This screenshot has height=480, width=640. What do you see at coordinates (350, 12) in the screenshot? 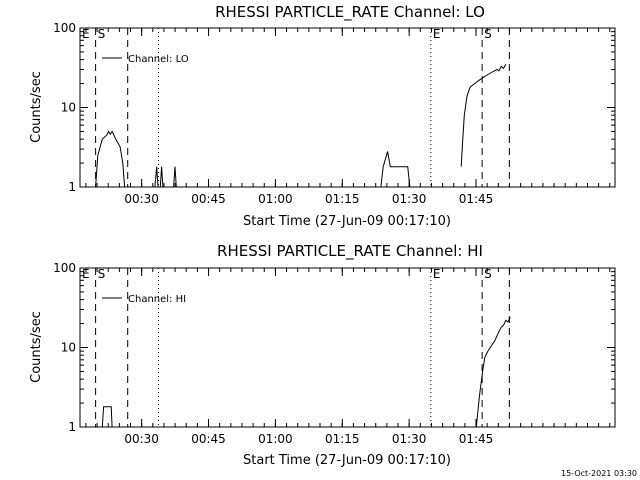
I see `chart-title: RHESSI PARTICLE_RATE Channel: LO` at bounding box center [350, 12].